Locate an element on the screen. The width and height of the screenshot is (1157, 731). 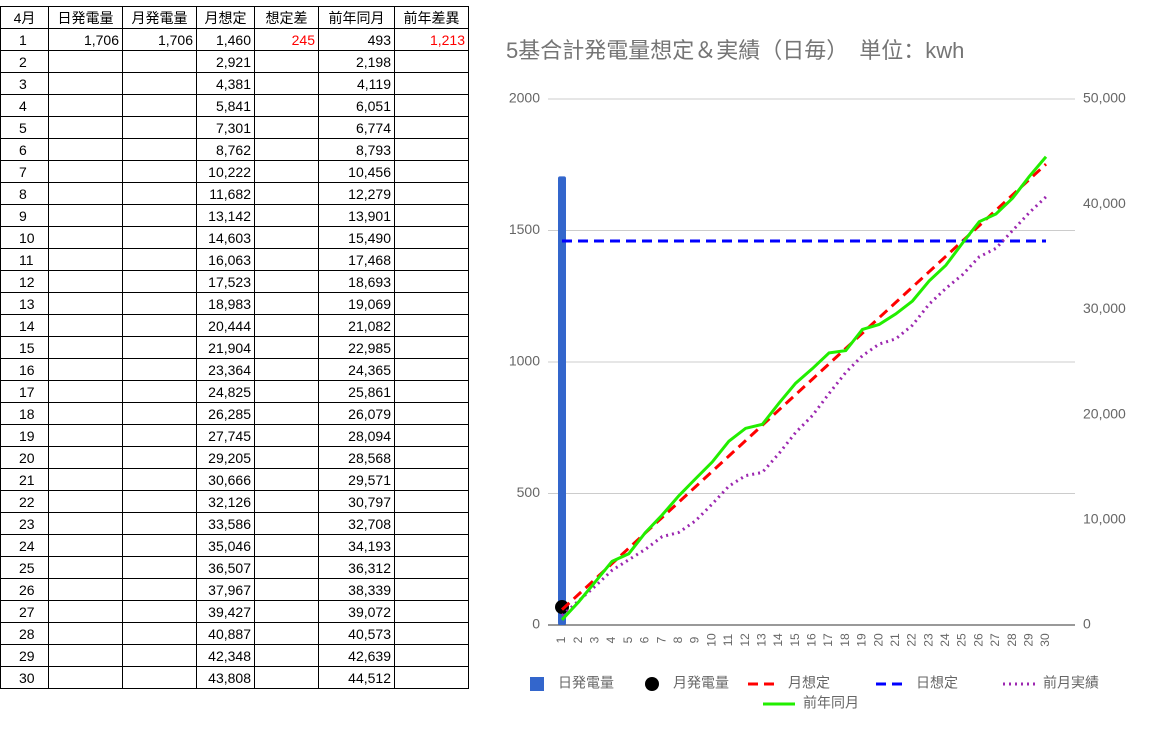
table-row: 2 2,921 2,198 is located at coordinates (234, 61).